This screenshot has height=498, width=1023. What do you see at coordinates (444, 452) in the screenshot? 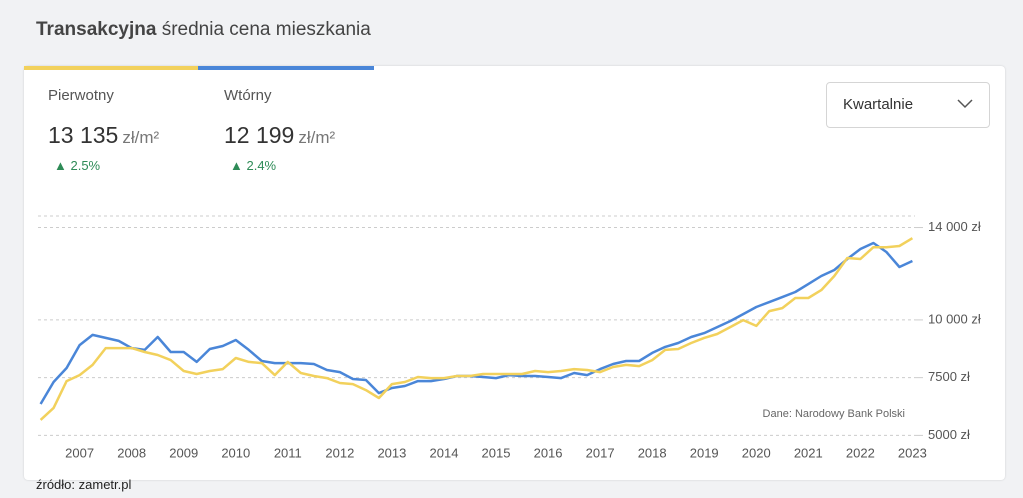
I see `x-tick-label: 2014` at bounding box center [444, 452].